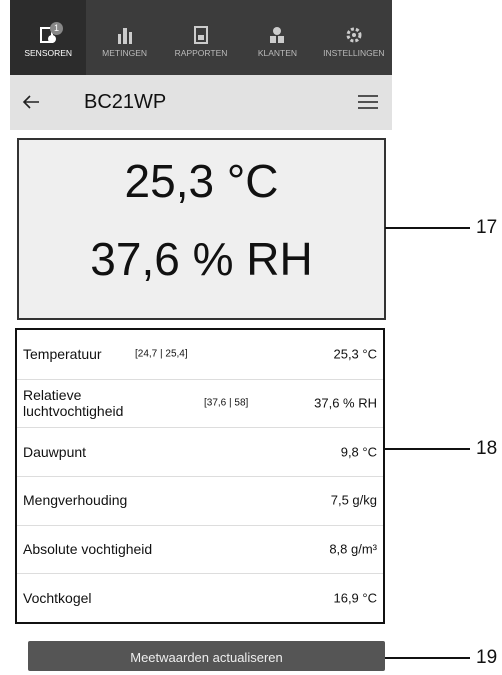 This screenshot has width=502, height=675. I want to click on table-row: Absolute vochtigheid 8,8 g/m³, so click(200, 550).